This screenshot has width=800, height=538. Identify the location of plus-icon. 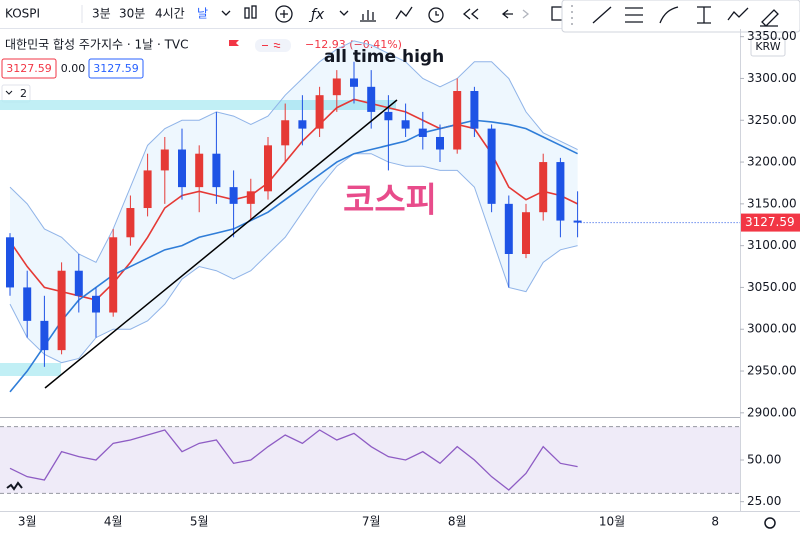
(284, 14).